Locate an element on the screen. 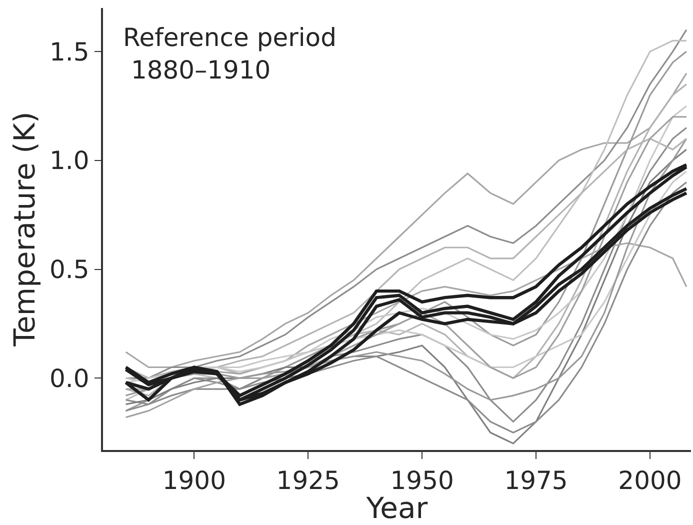  x-tick-label: 1925 is located at coordinates (308, 480).